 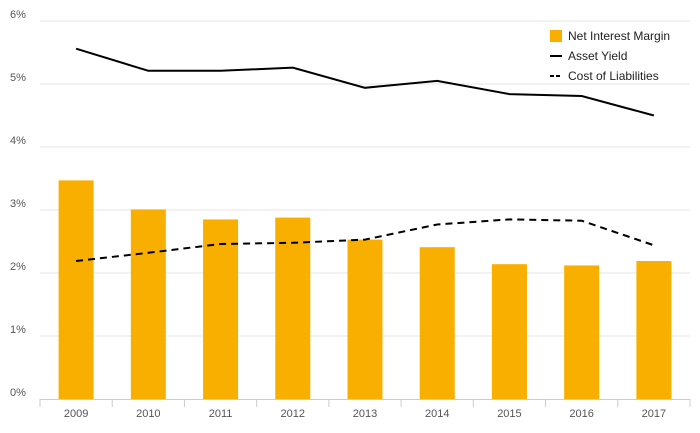 What do you see at coordinates (654, 414) in the screenshot?
I see `x-tick-label: 2017` at bounding box center [654, 414].